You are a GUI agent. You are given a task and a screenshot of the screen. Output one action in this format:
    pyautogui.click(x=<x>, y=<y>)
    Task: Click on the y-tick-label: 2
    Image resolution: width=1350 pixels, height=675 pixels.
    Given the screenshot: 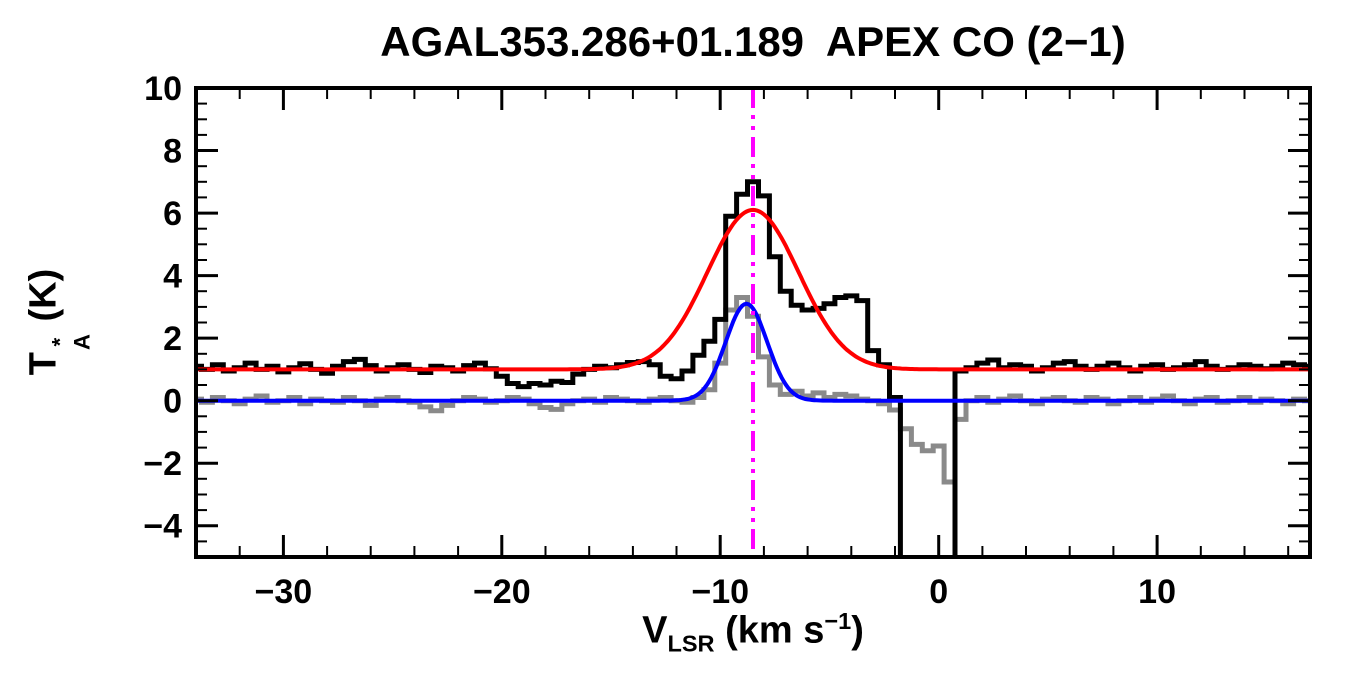 What is the action you would take?
    pyautogui.click(x=172, y=339)
    